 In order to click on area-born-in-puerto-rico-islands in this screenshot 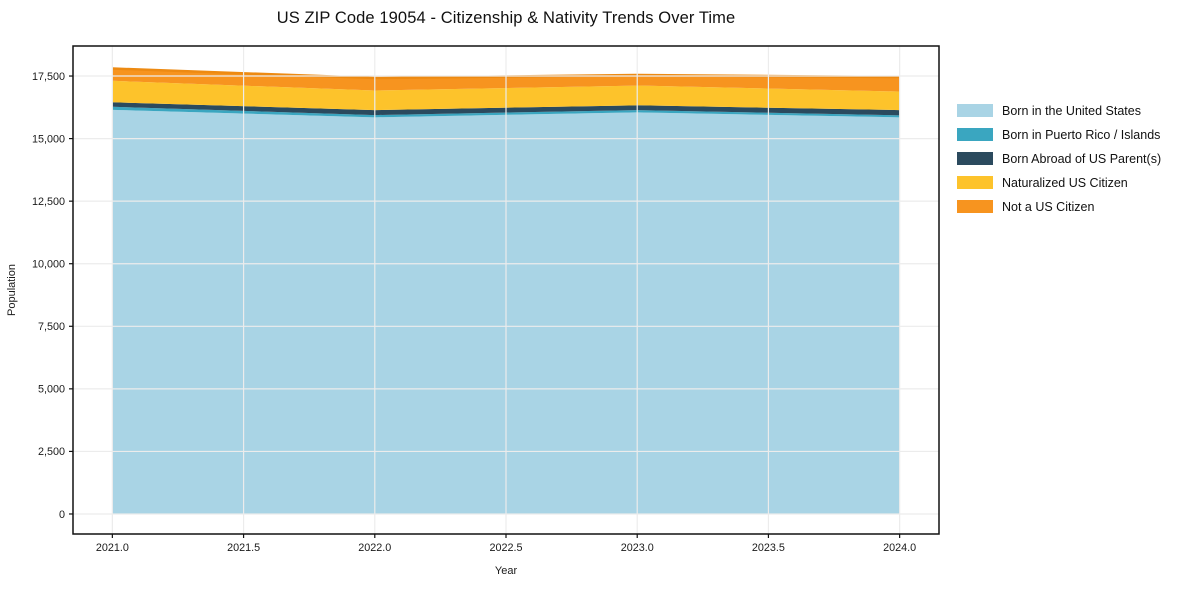, I will do `click(506, 112)`.